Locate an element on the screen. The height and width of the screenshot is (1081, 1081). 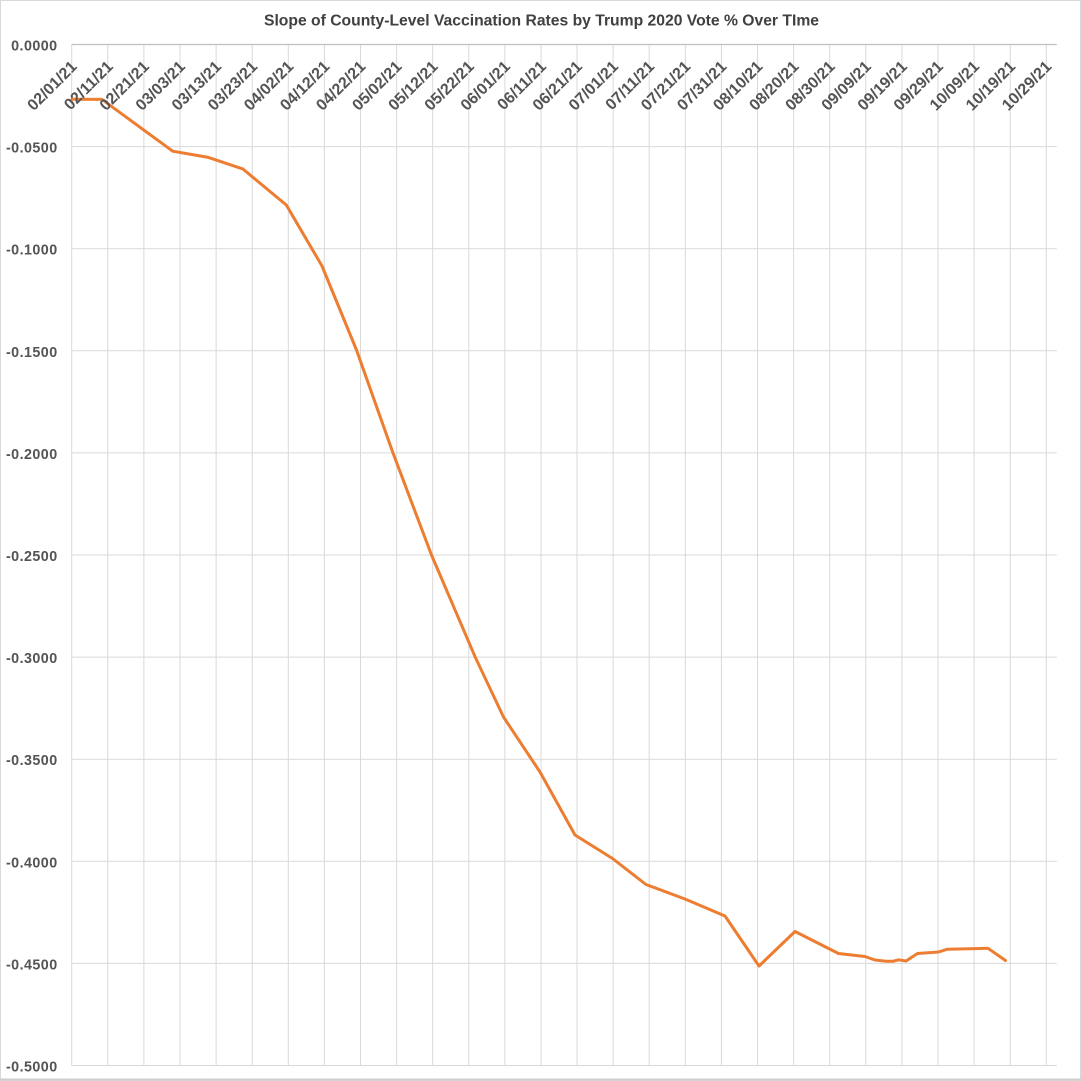
svg-text: -0.3500 is located at coordinates (32, 761).